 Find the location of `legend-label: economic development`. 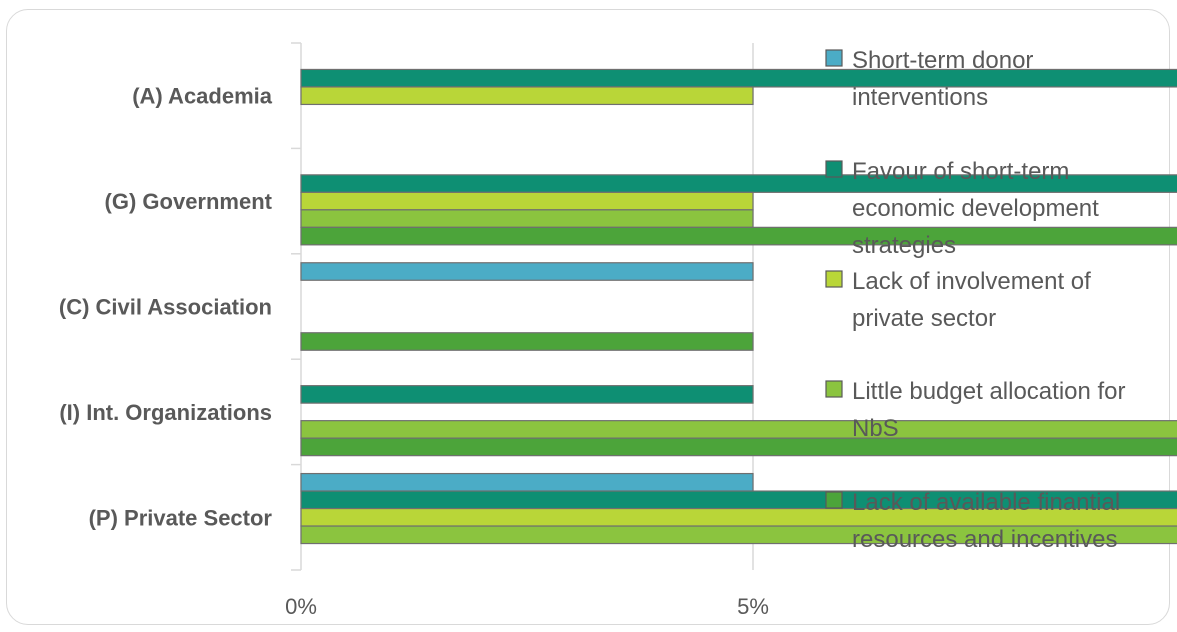

legend-label: economic development is located at coordinates (975, 208).